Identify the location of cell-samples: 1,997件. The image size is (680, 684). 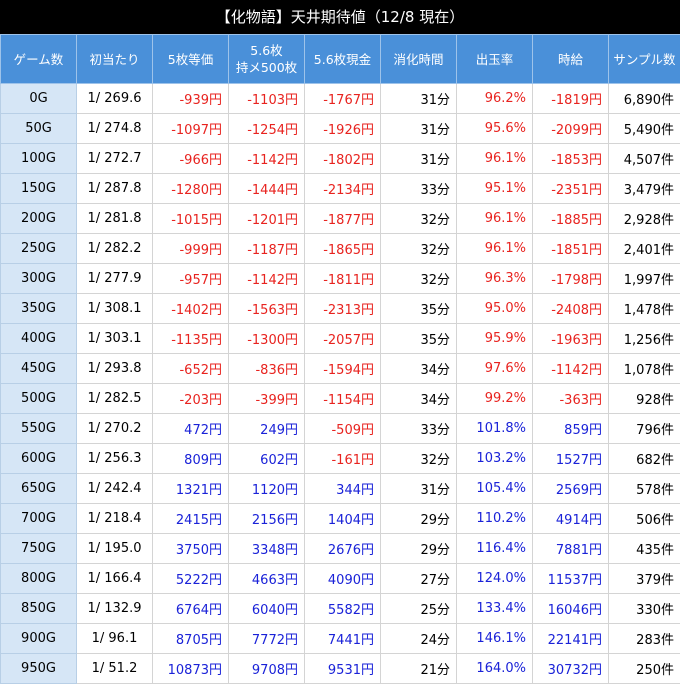
(644, 279).